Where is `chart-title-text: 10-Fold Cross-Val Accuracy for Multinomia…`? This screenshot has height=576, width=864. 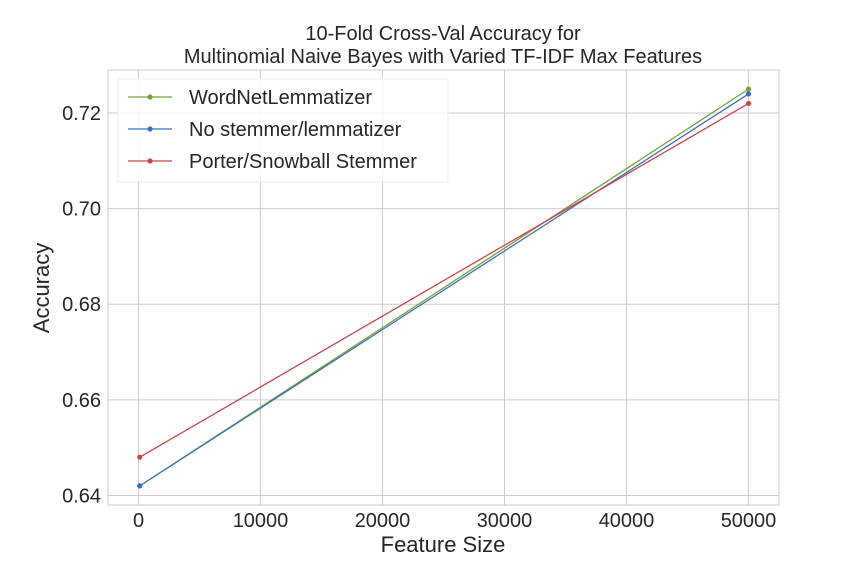 chart-title-text: 10-Fold Cross-Val Accuracy for Multinomia… is located at coordinates (443, 45).